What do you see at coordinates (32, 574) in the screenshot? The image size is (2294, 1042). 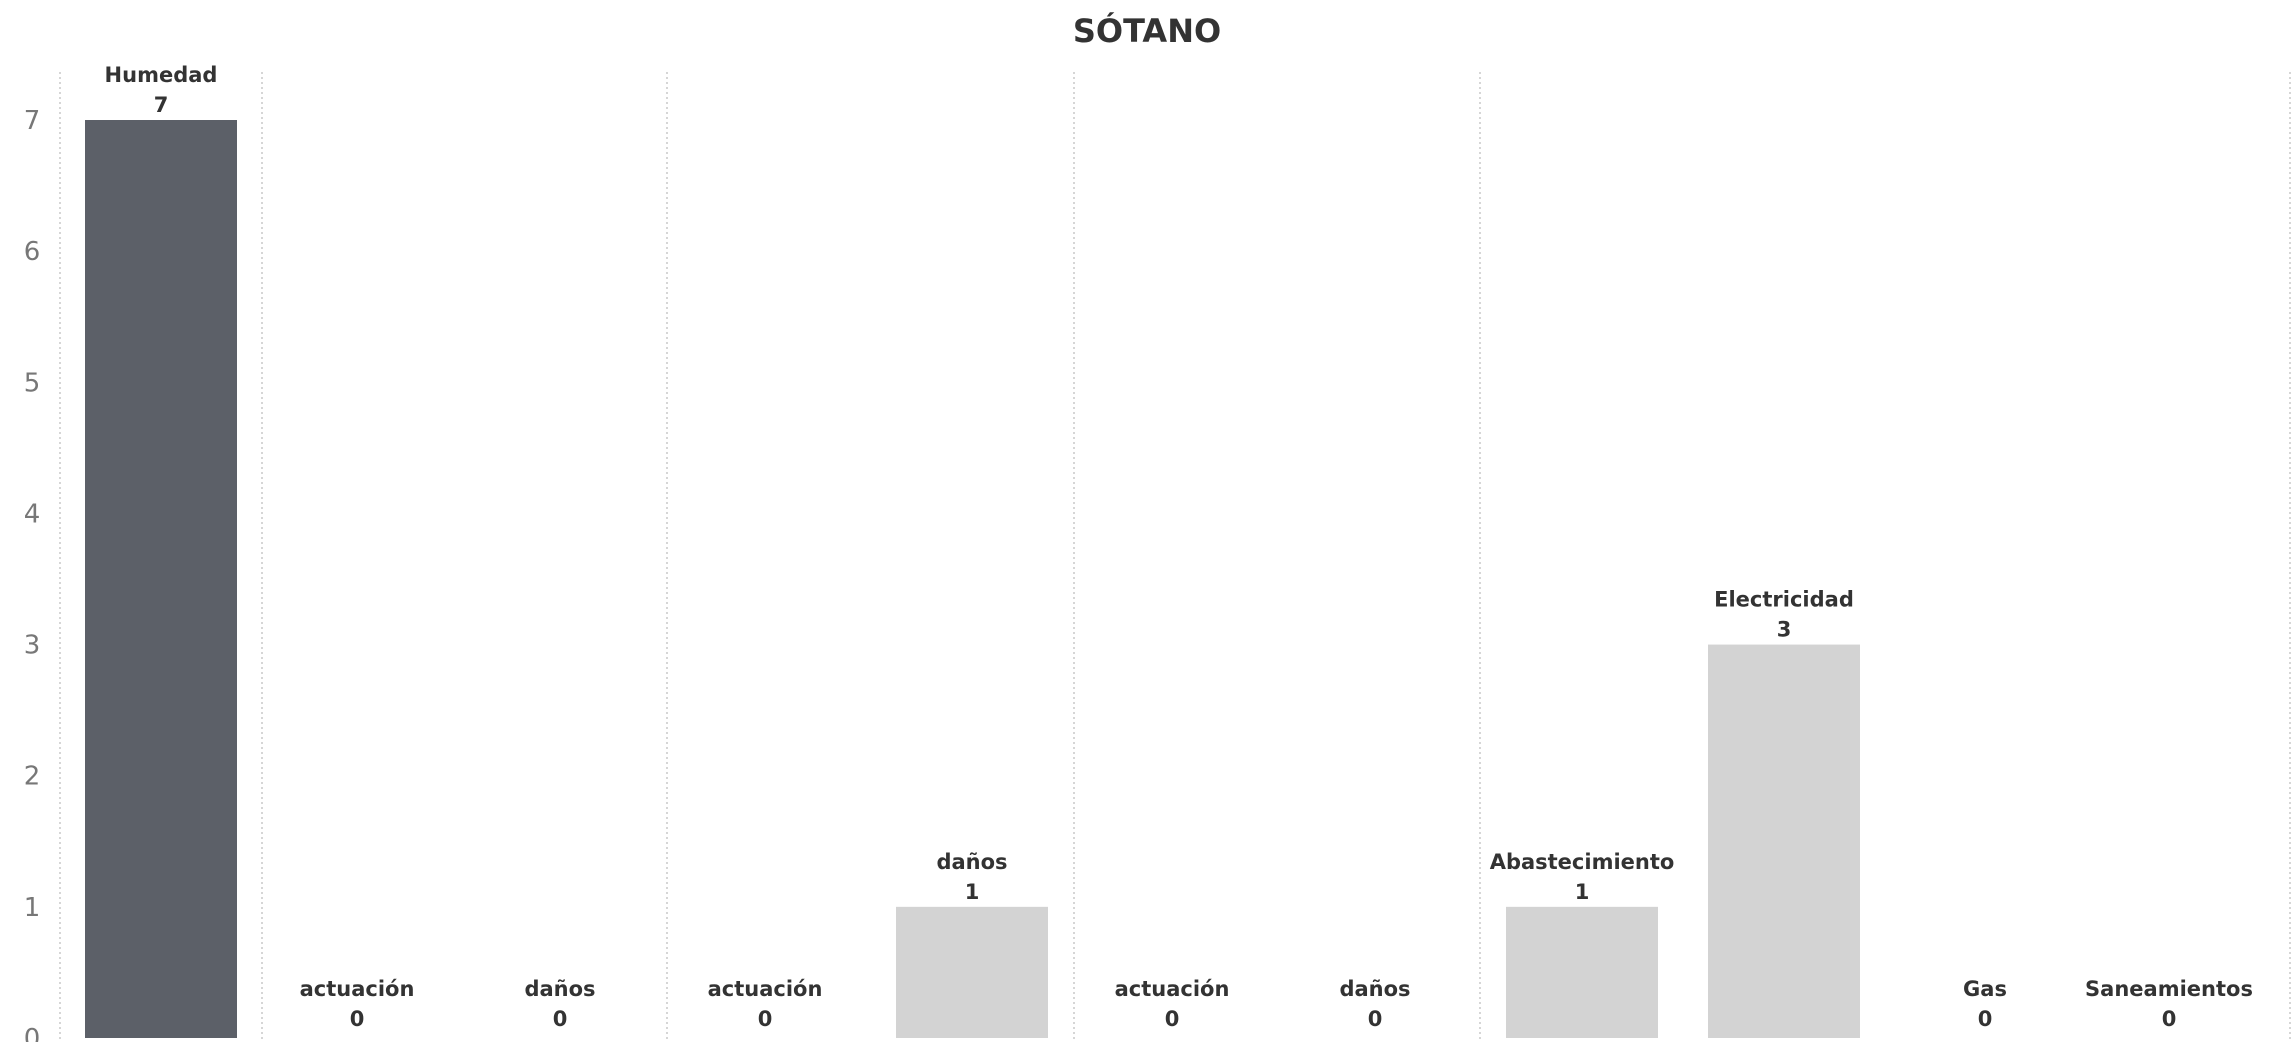 I see `y-axis: 0 1 2 3 4 5 6 7` at bounding box center [32, 574].